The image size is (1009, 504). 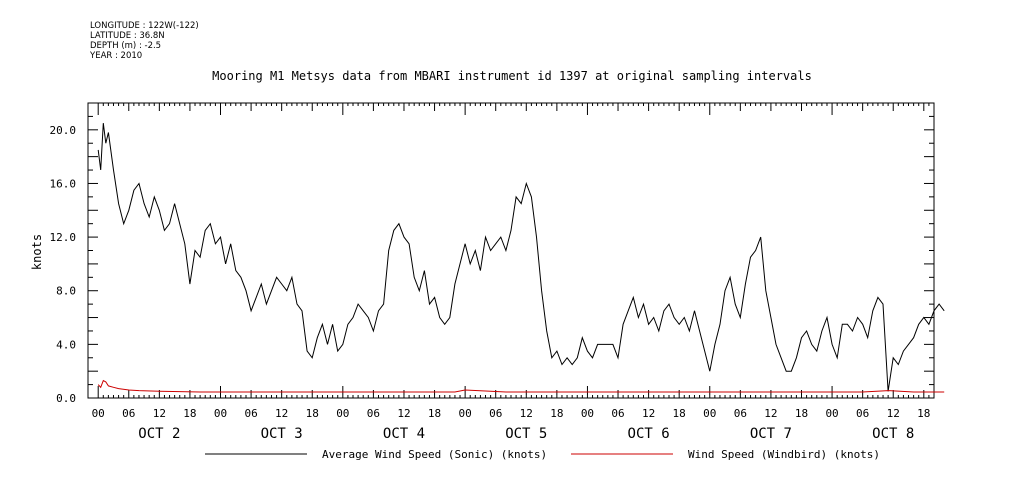 What do you see at coordinates (63, 237) in the screenshot?
I see `y-tick-label: 12.0` at bounding box center [63, 237].